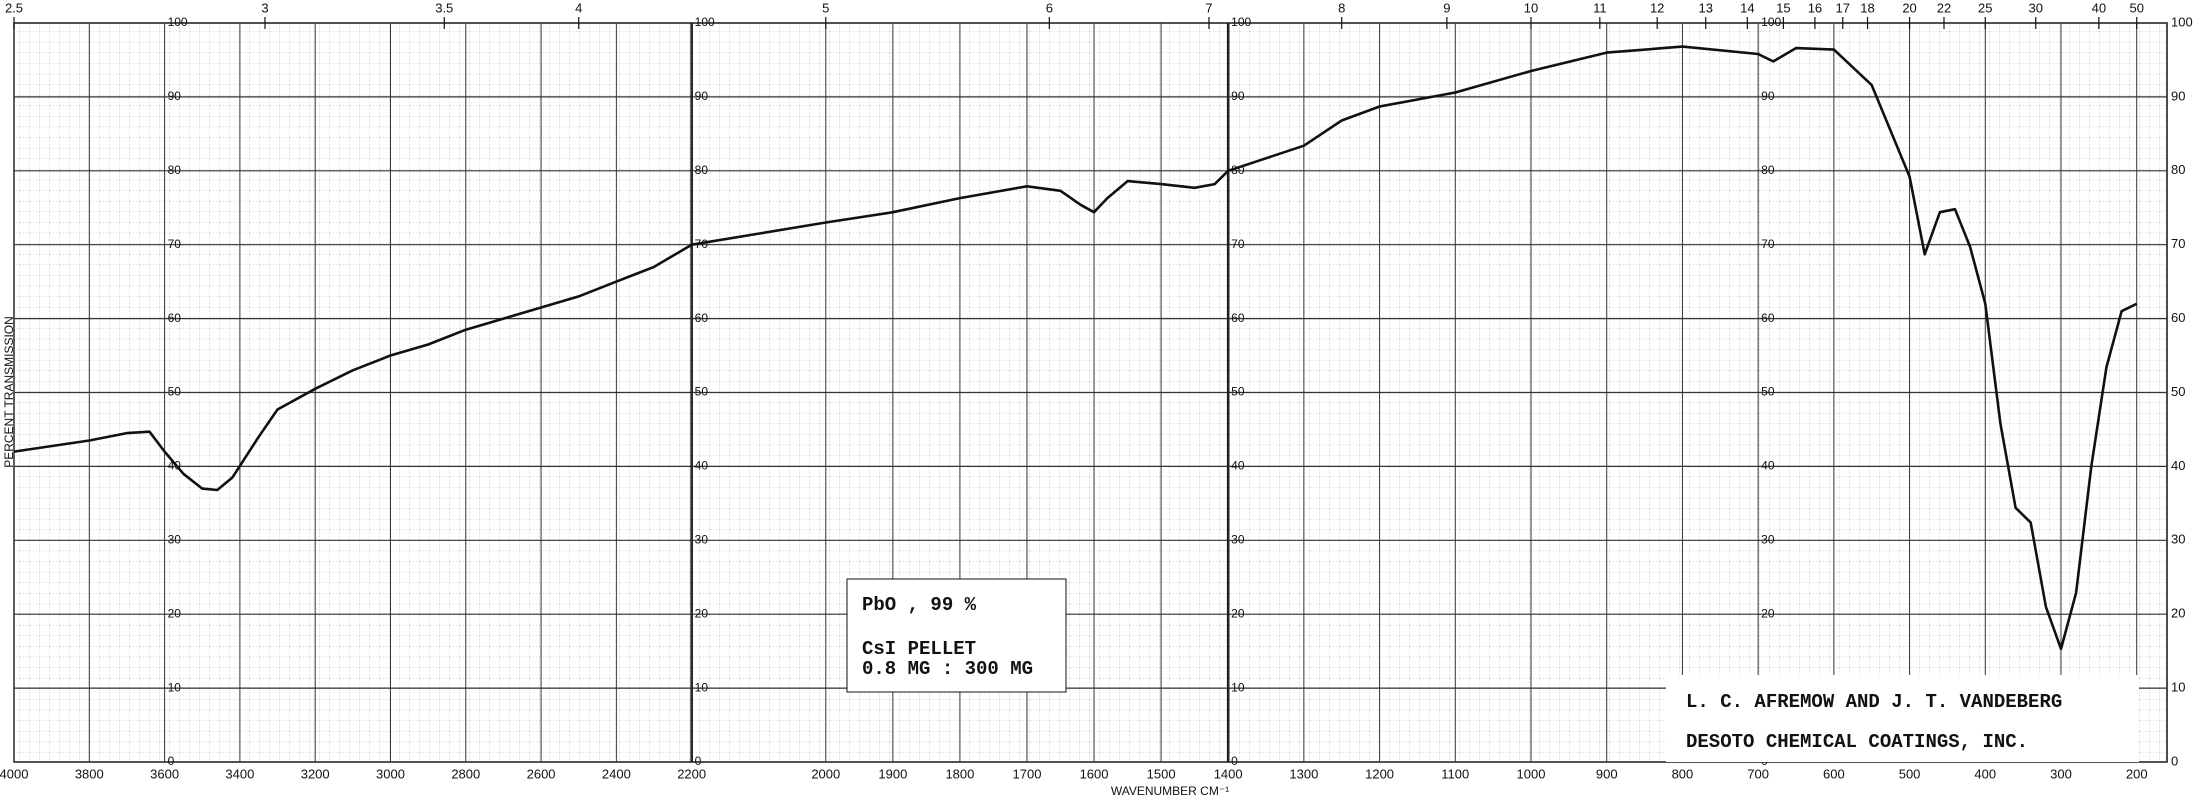 The image size is (2203, 798). I want to click on sample-box: PbO , 99 % CsI PELLET 0.8 MG : 300 MG, so click(956, 635).